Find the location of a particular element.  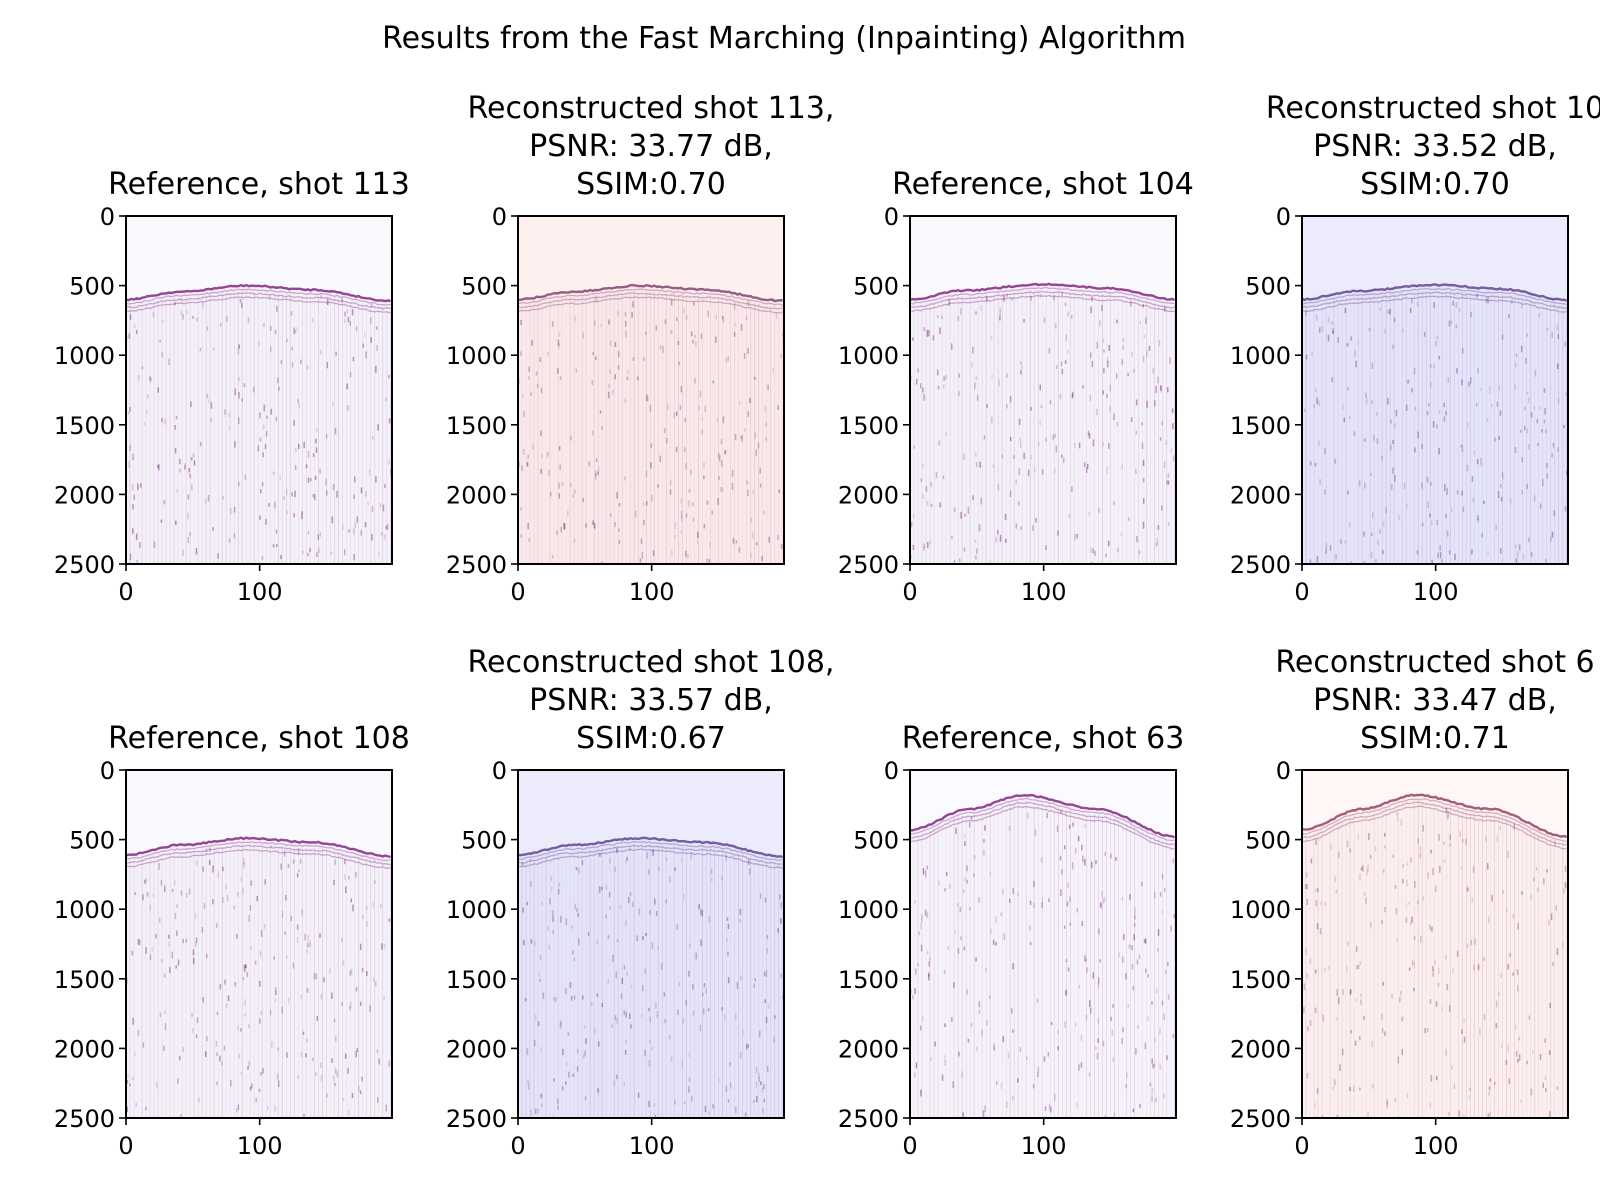

x-tick-label: 0 is located at coordinates (517, 1146).